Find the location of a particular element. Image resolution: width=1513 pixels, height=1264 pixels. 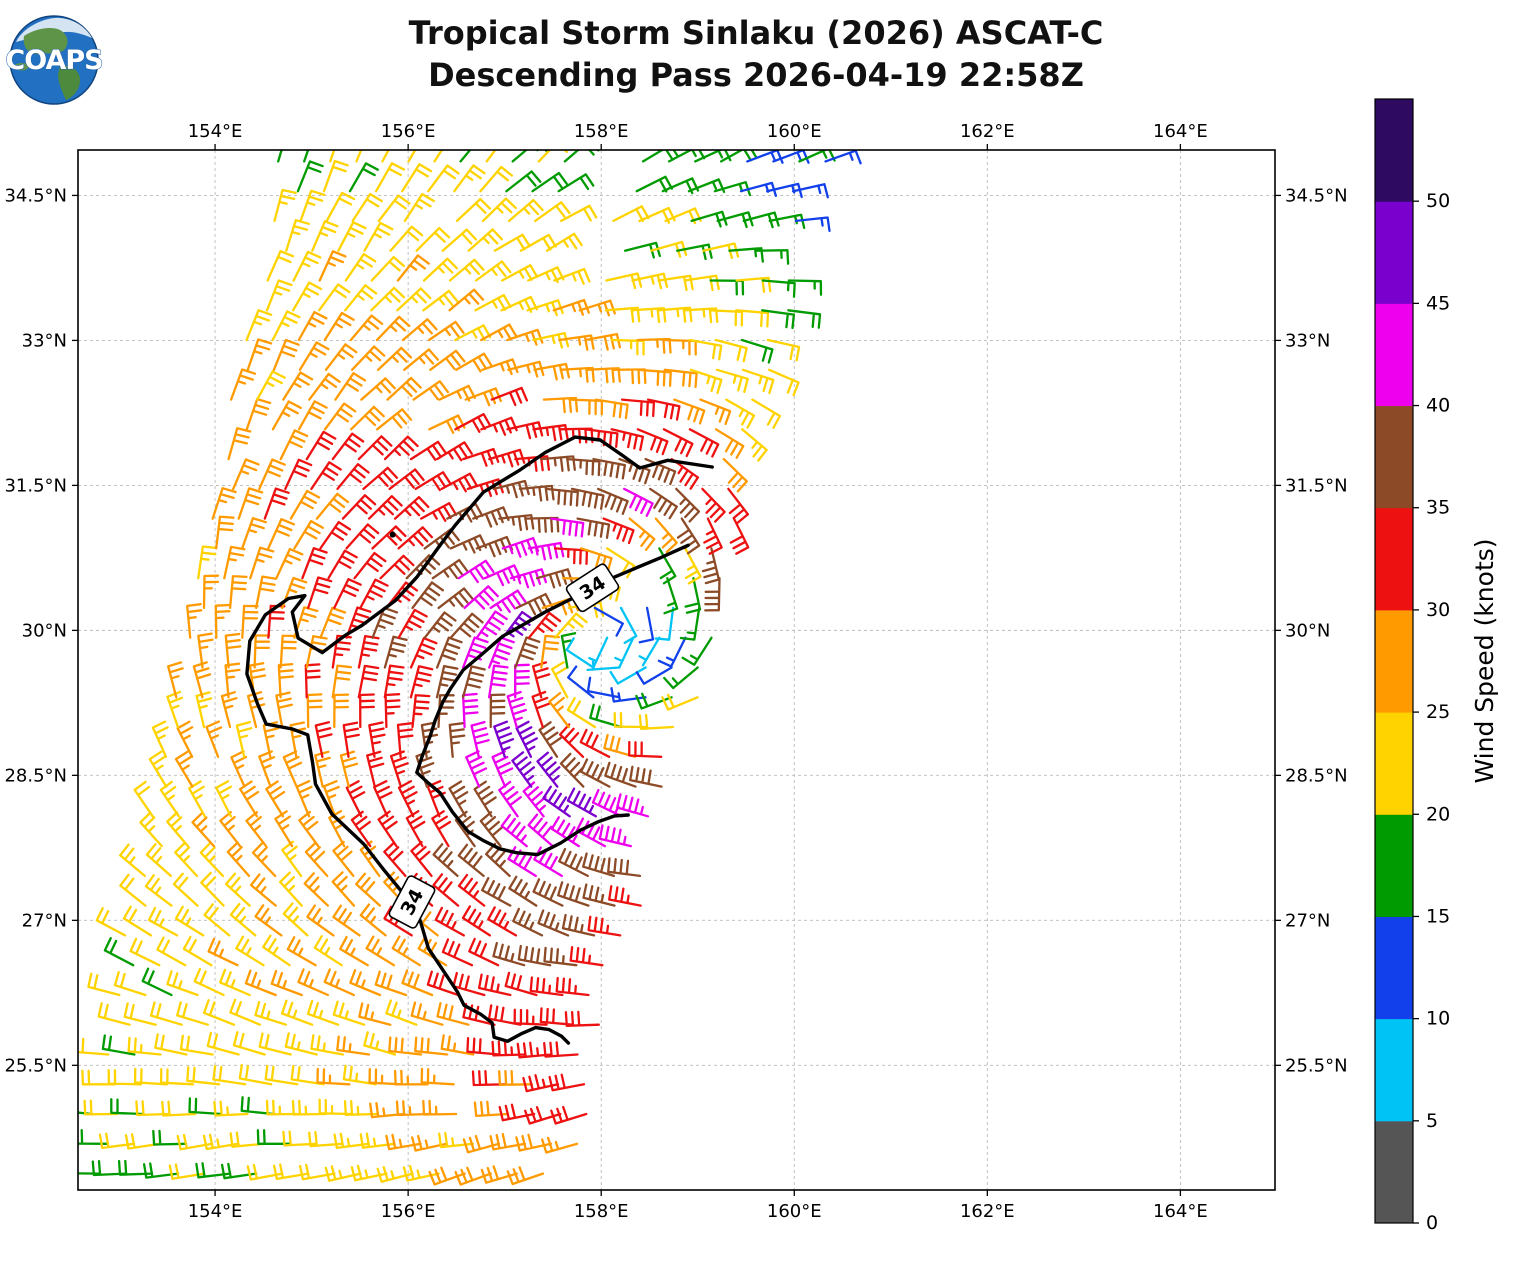

colorbar-tick-label: 25 is located at coordinates (1438, 712).